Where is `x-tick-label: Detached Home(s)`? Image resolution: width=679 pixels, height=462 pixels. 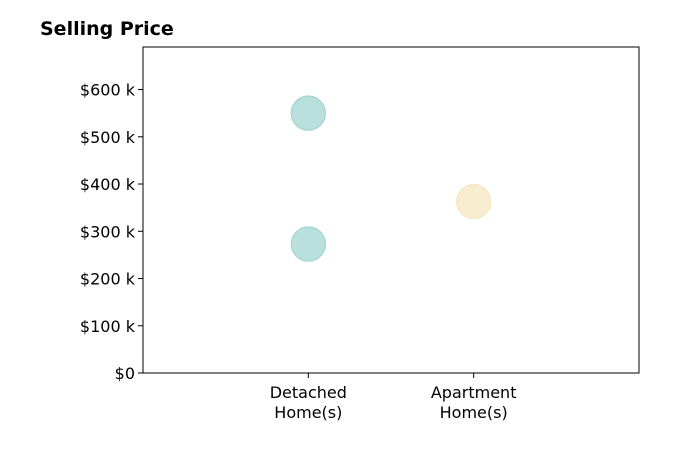
x-tick-label: Detached Home(s) is located at coordinates (308, 402).